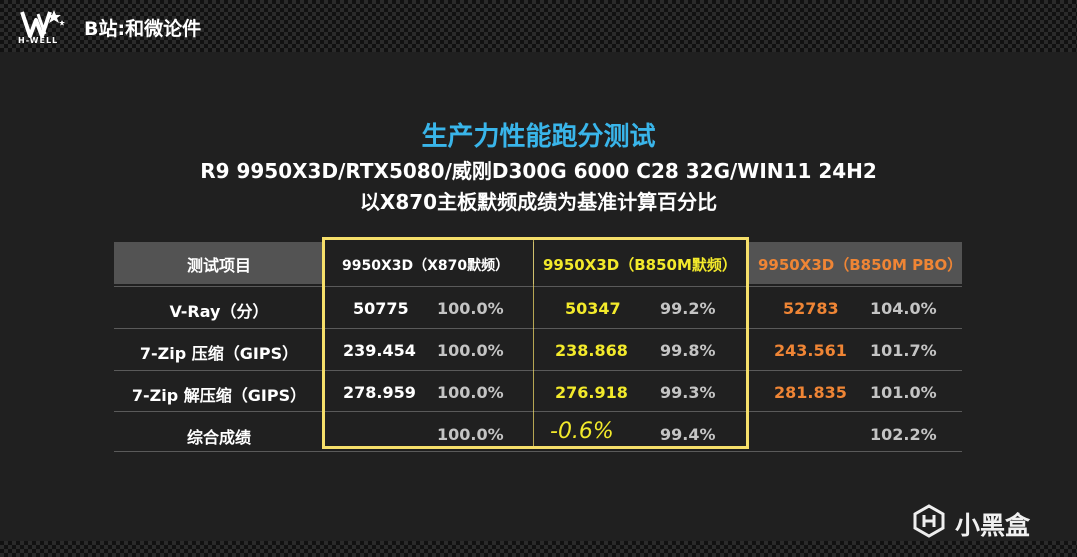  What do you see at coordinates (538, 549) in the screenshot?
I see `footer-band` at bounding box center [538, 549].